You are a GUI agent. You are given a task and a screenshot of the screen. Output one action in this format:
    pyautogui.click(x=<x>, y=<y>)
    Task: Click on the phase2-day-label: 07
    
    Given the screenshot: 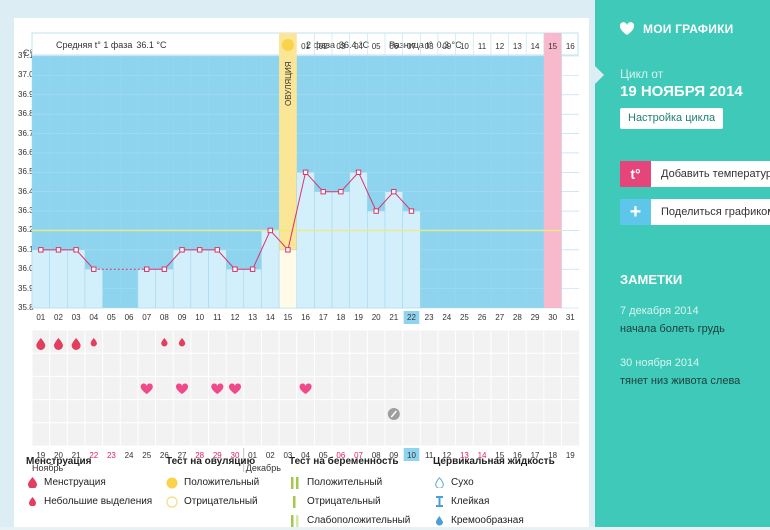 What is the action you would take?
    pyautogui.click(x=411, y=46)
    